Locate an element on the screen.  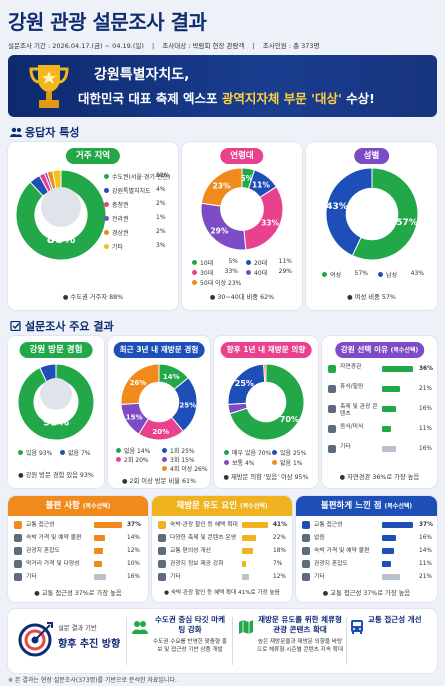
visit-donut: 93% is located at coordinates (56, 402).